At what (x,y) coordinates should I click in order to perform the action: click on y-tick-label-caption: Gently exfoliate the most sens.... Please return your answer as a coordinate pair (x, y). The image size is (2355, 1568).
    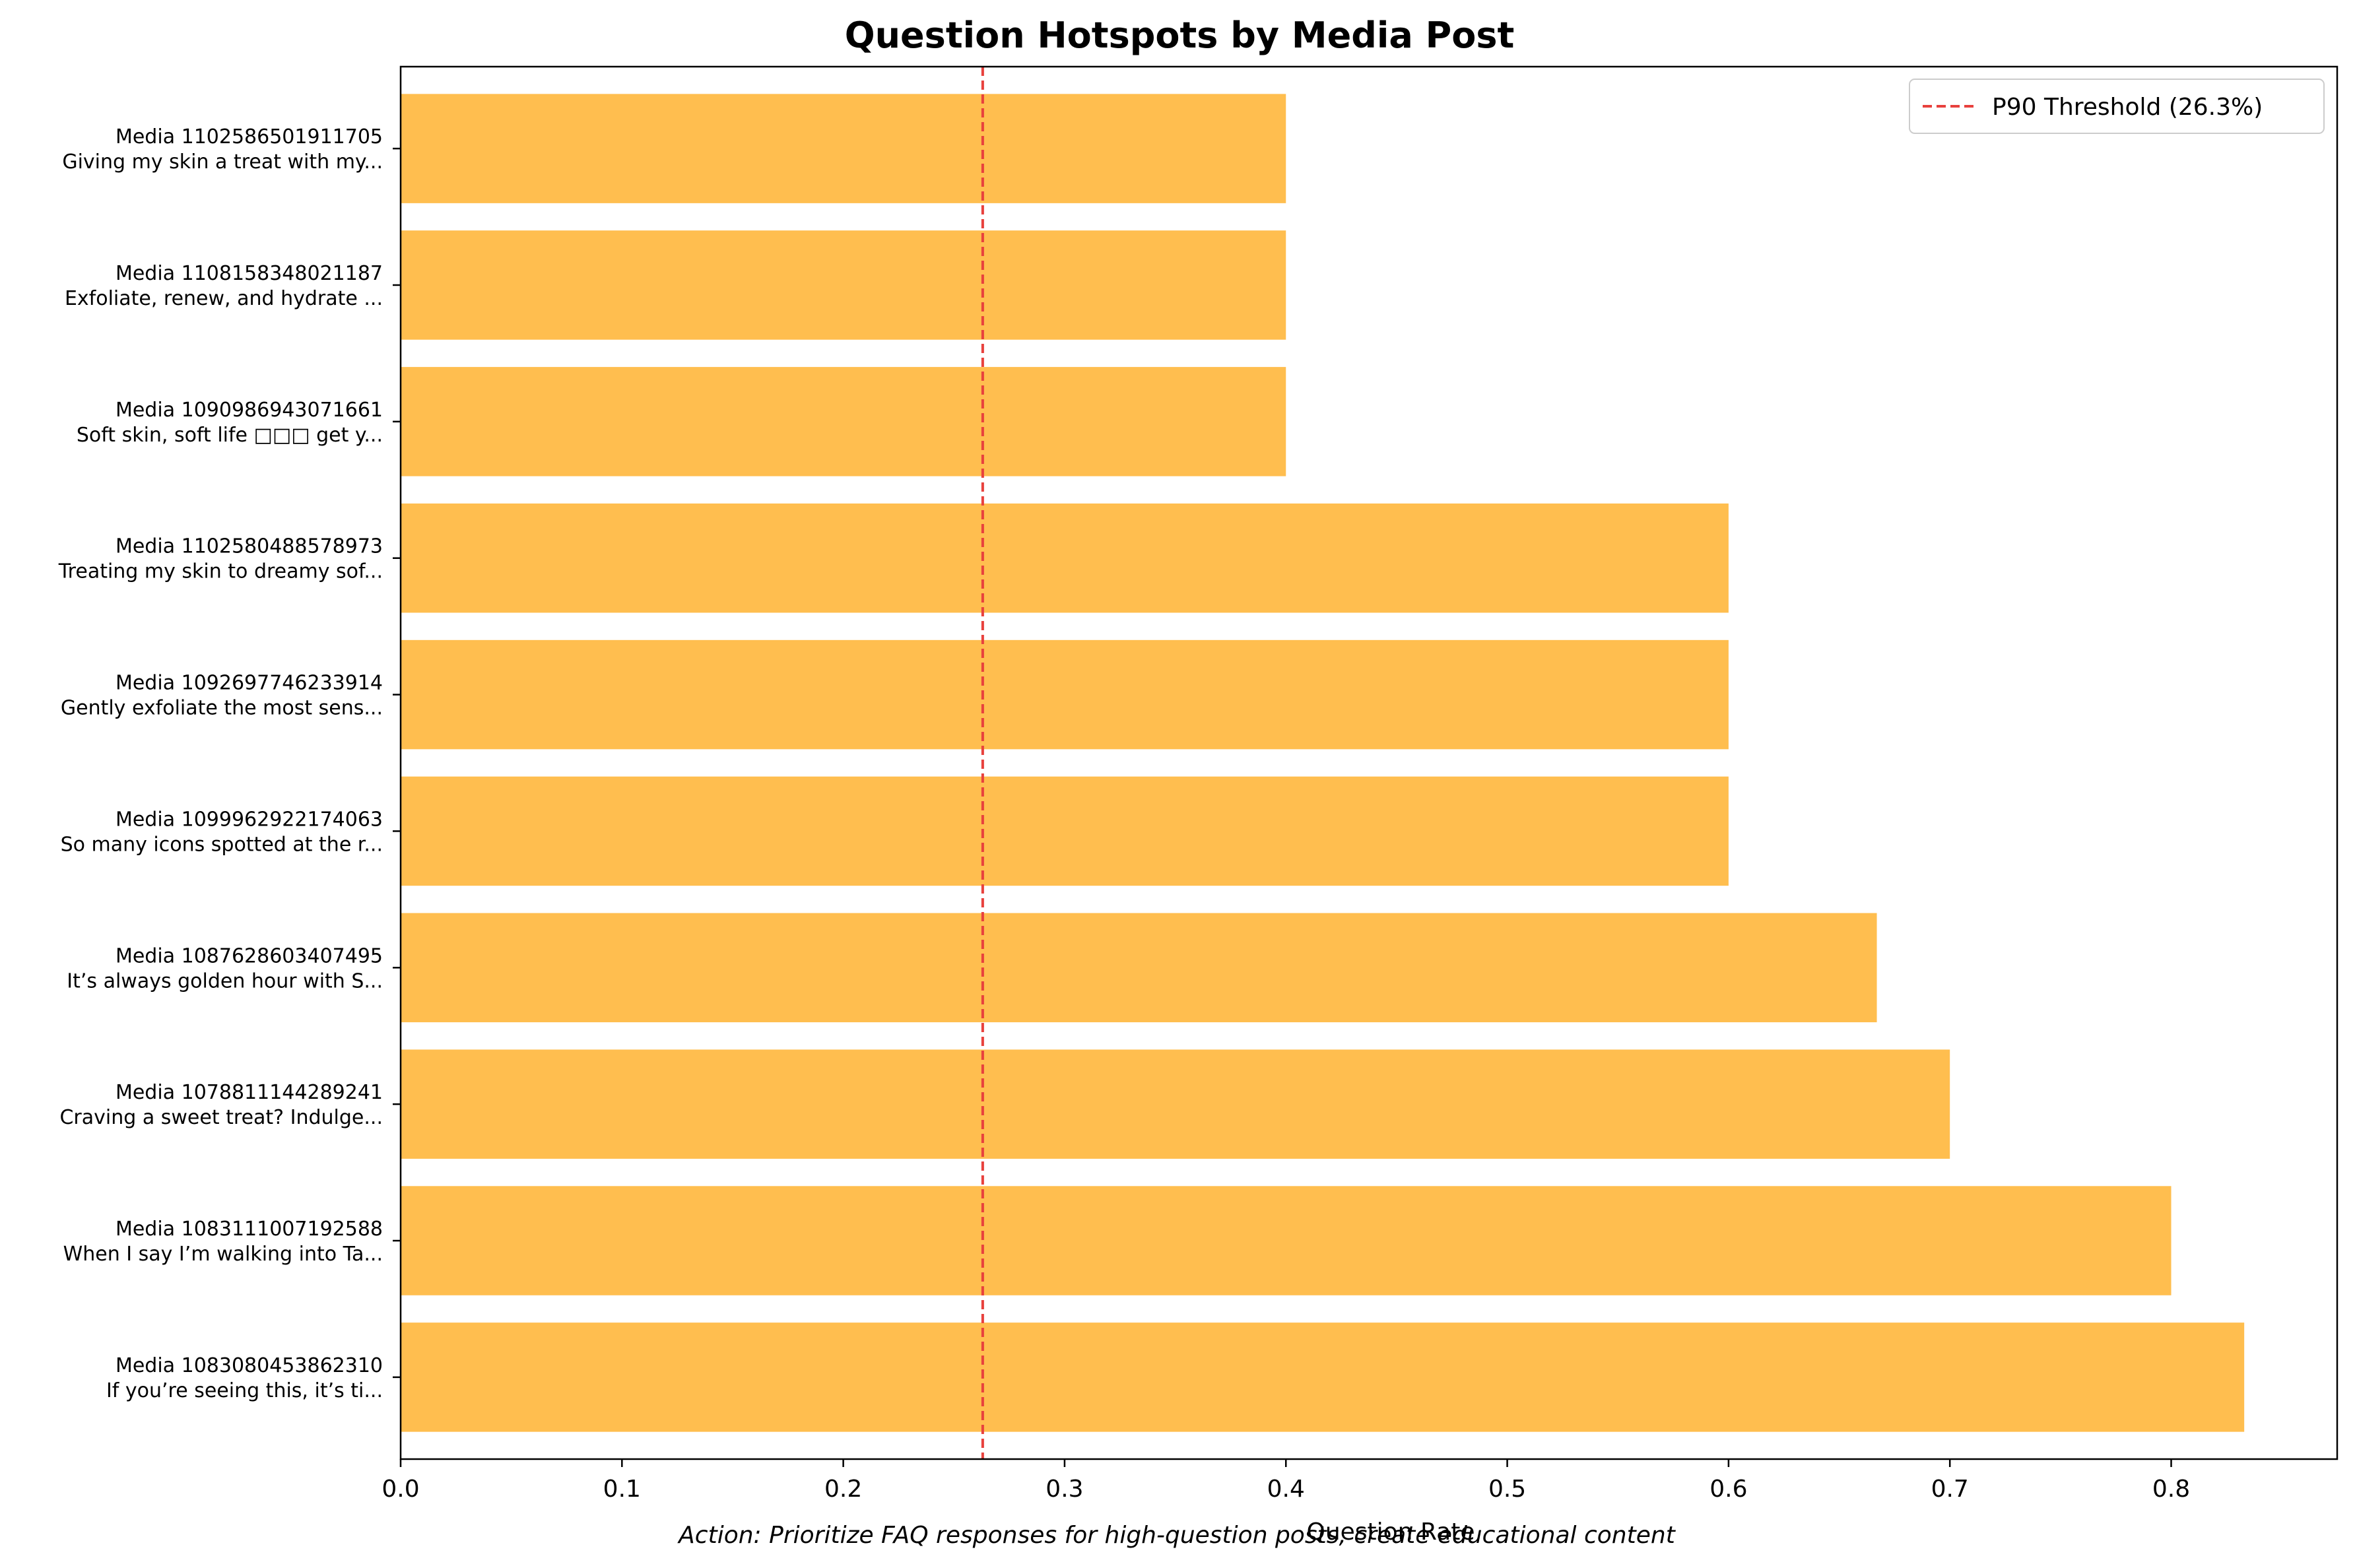
    Looking at the image, I should click on (222, 709).